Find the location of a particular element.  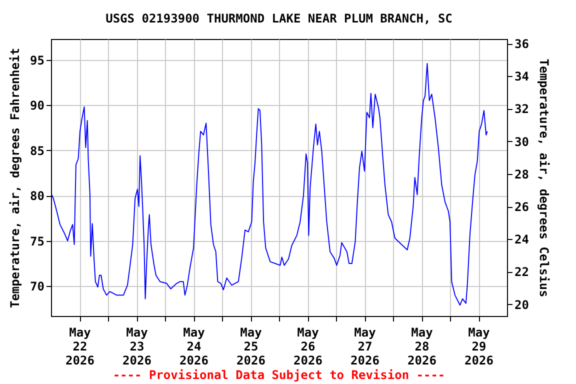

y-tick-label: 85 is located at coordinates (37, 151).